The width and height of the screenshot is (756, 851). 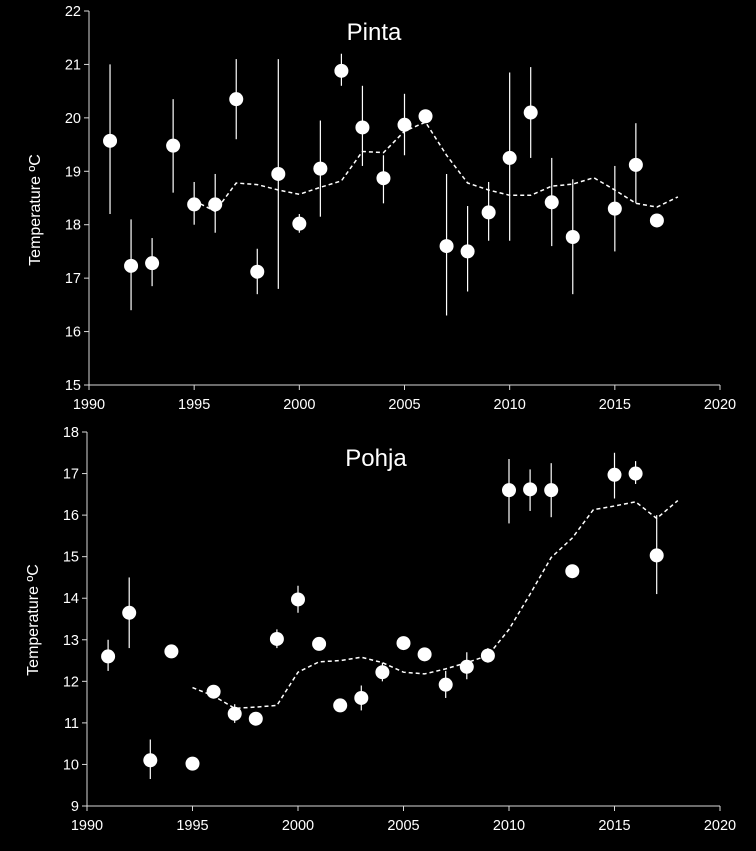 I want to click on y-tick-label: 9, so click(x=75, y=807).